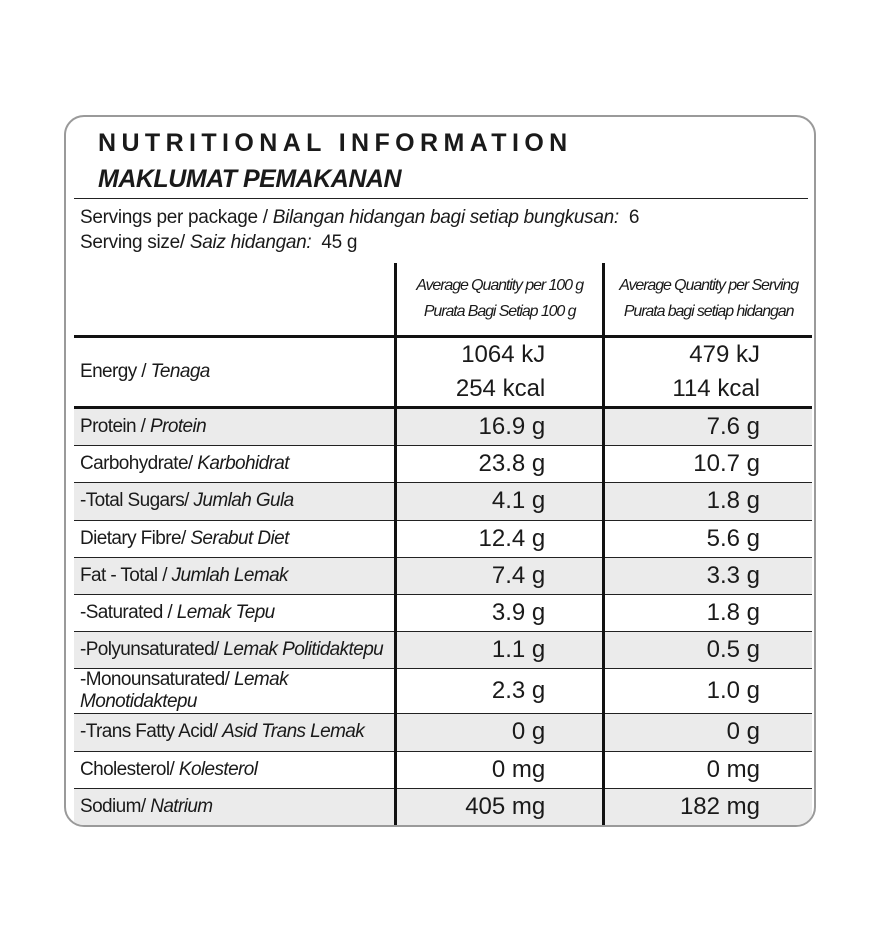 The image size is (880, 940). I want to click on header-text: Purata bagi setiap hidangan, so click(709, 311).